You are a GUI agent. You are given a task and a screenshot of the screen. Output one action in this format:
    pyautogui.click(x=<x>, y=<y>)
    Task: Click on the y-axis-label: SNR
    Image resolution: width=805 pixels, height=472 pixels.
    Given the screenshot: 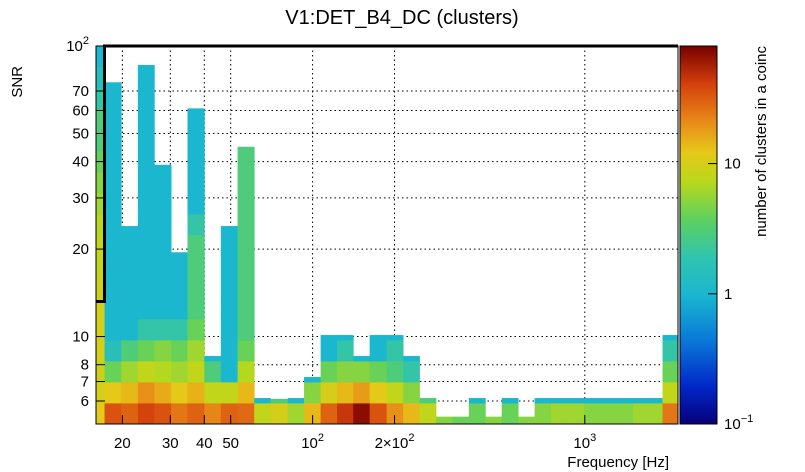 What is the action you would take?
    pyautogui.click(x=17, y=82)
    